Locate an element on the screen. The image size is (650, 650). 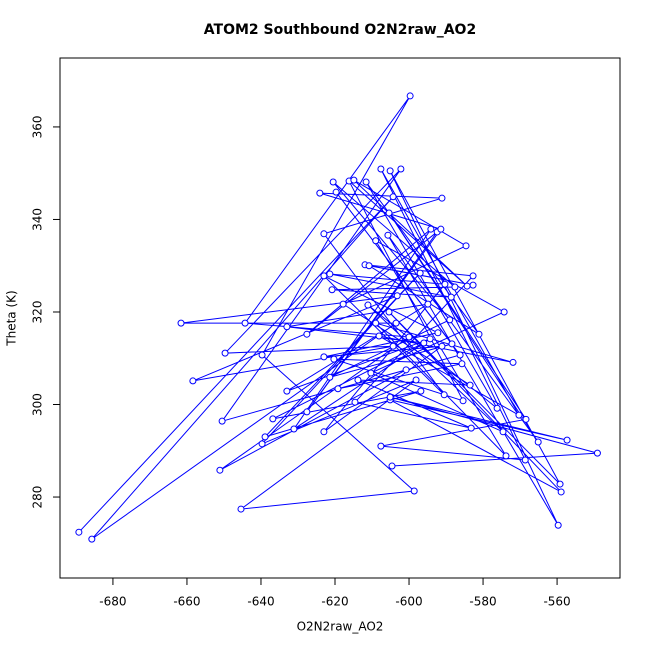
x-tick-label: -660 is located at coordinates (186, 602).